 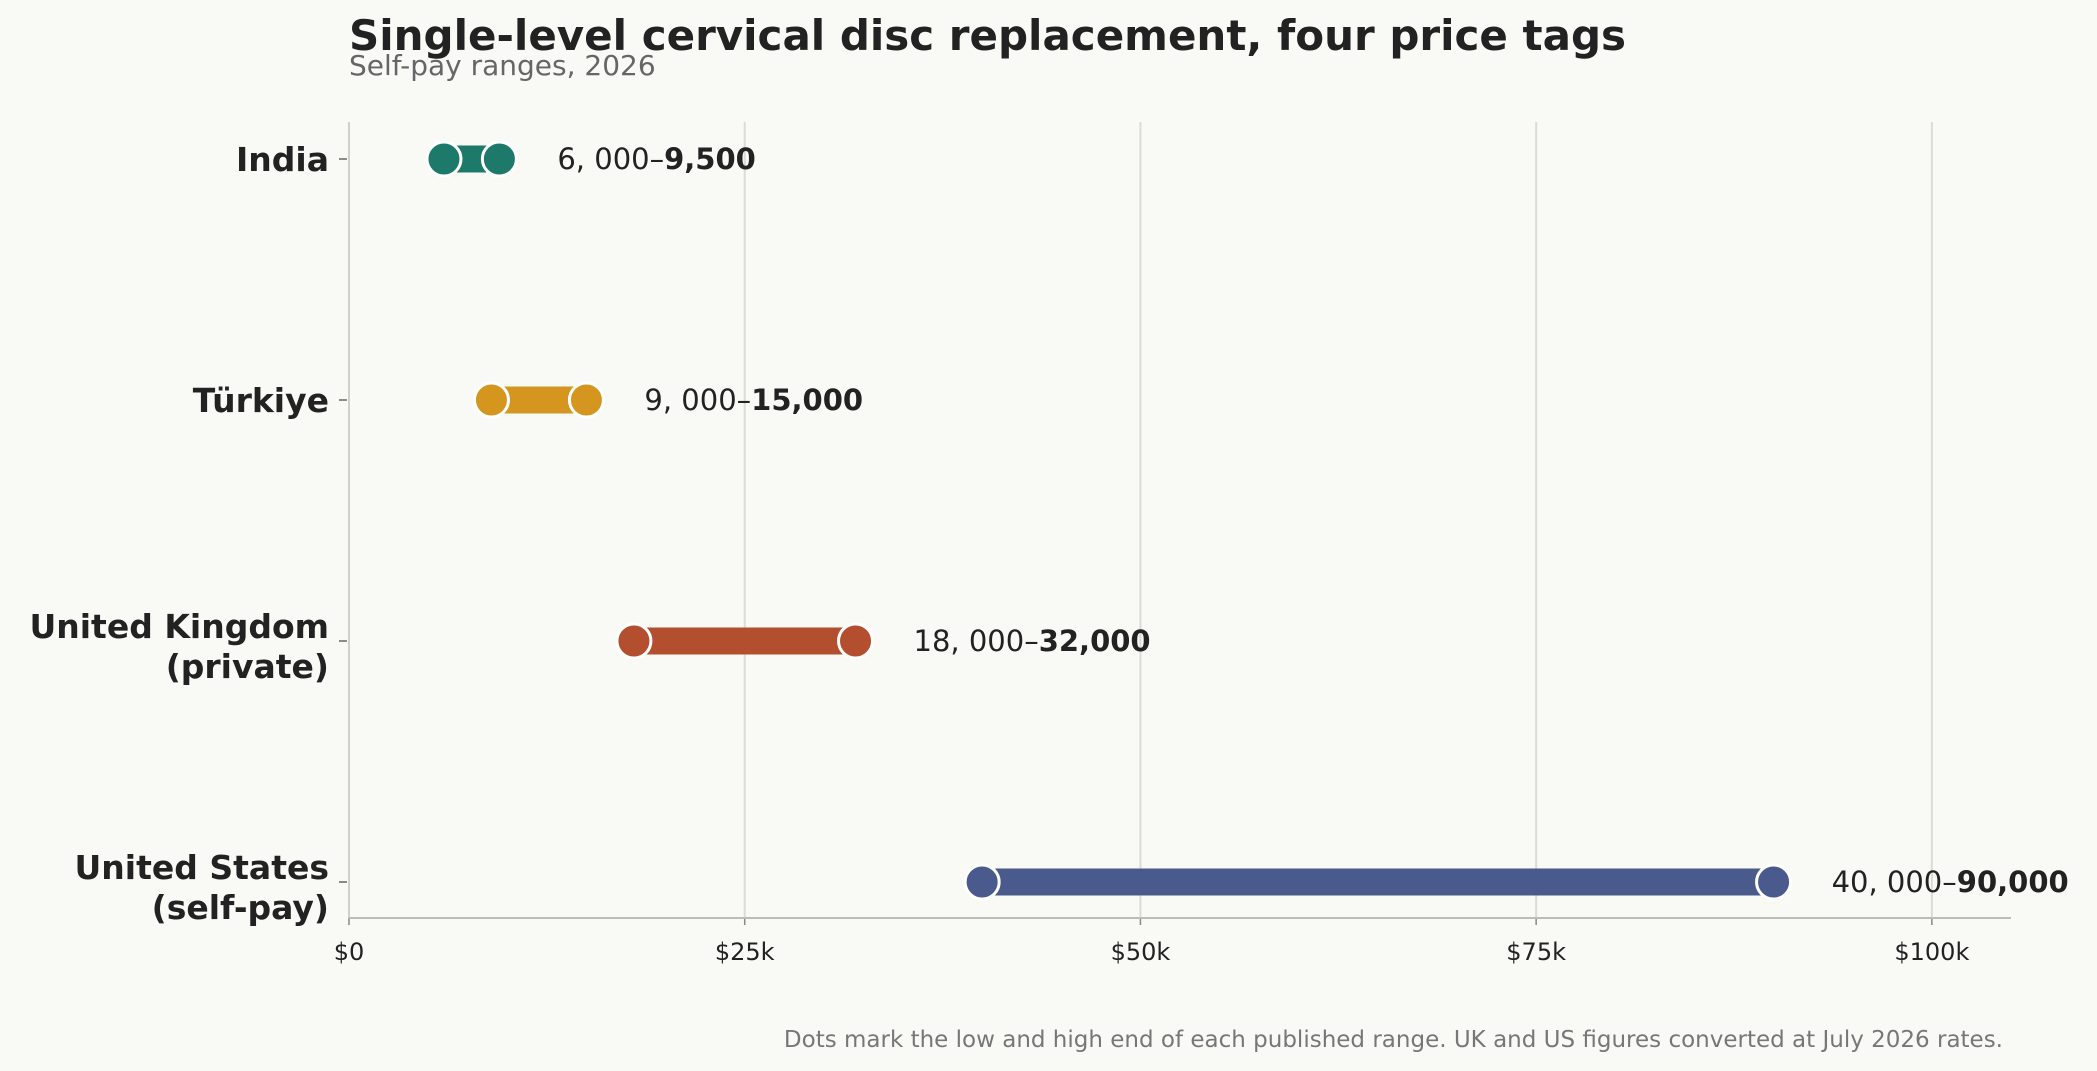 What do you see at coordinates (745, 952) in the screenshot?
I see `x-tick-label-1: $25k` at bounding box center [745, 952].